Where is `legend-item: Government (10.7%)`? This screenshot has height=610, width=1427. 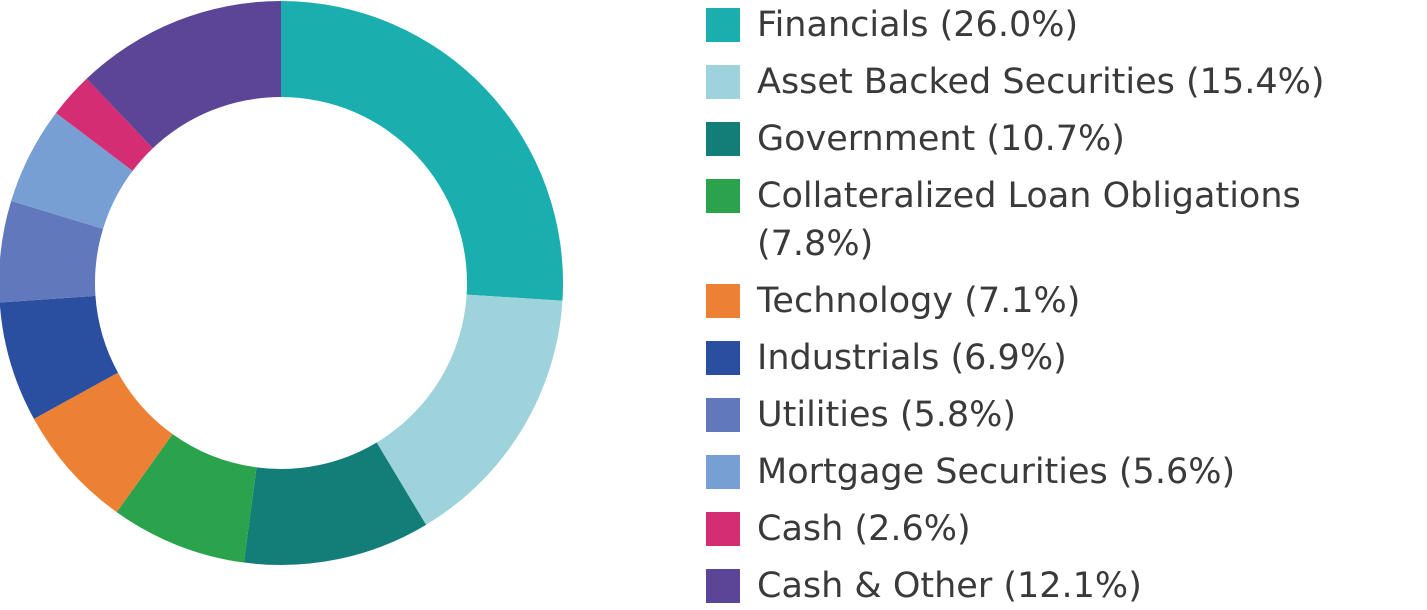
legend-item: Government (10.7%) is located at coordinates (1056, 139).